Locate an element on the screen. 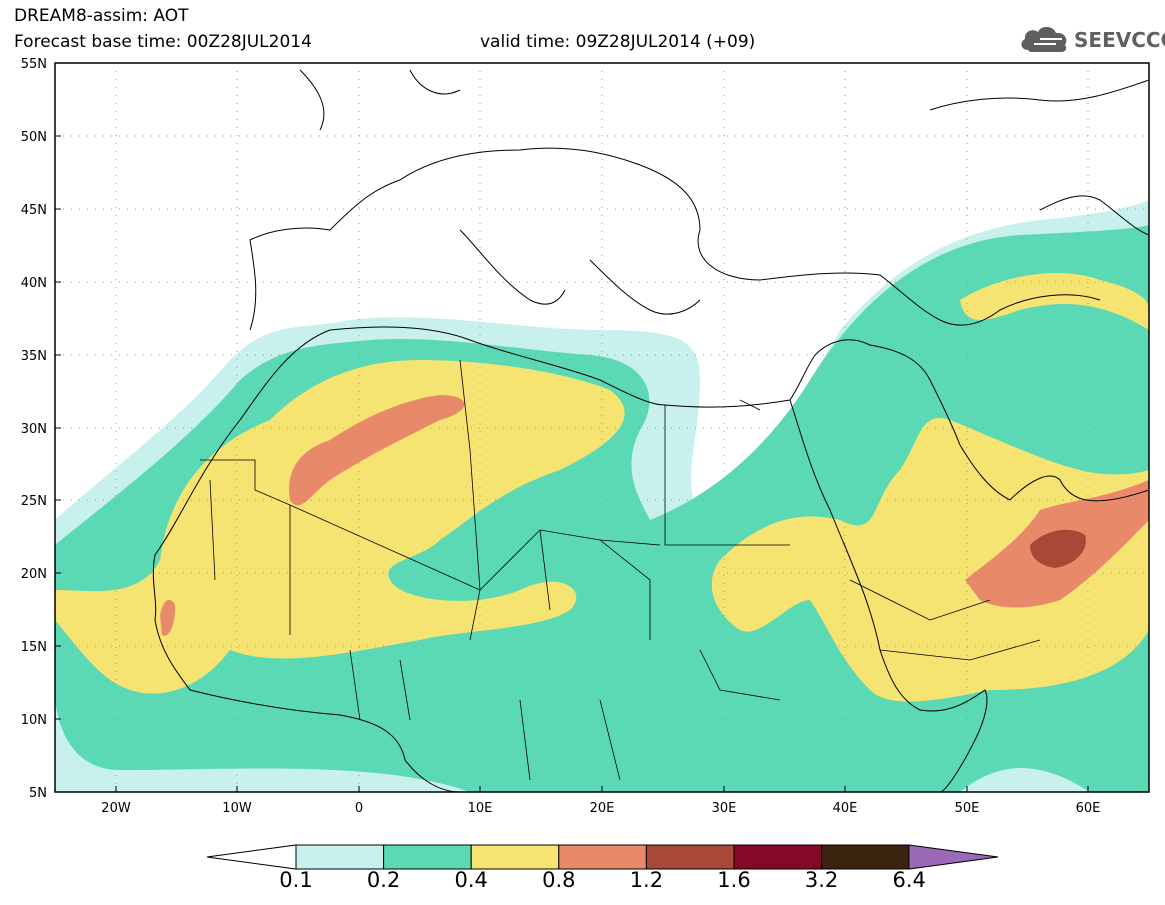 The height and width of the screenshot is (905, 1165). lon-tick-label: 10E is located at coordinates (480, 808).